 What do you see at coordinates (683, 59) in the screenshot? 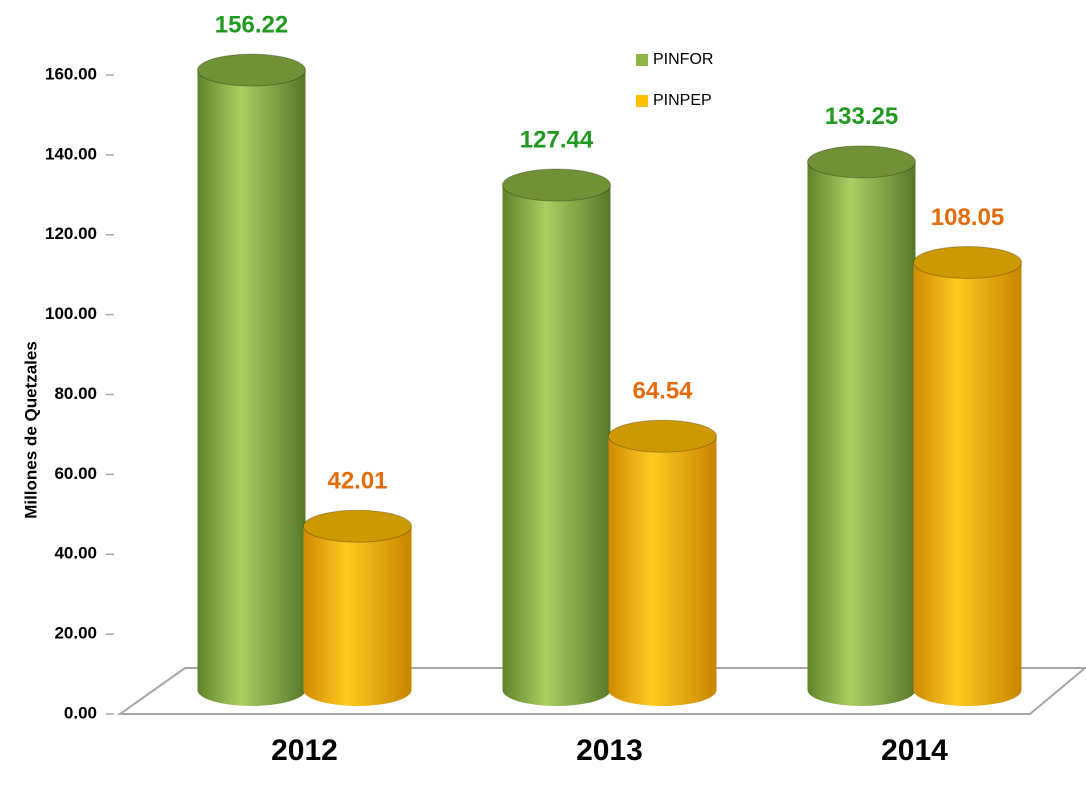
I see `legend-label: PINFOR` at bounding box center [683, 59].